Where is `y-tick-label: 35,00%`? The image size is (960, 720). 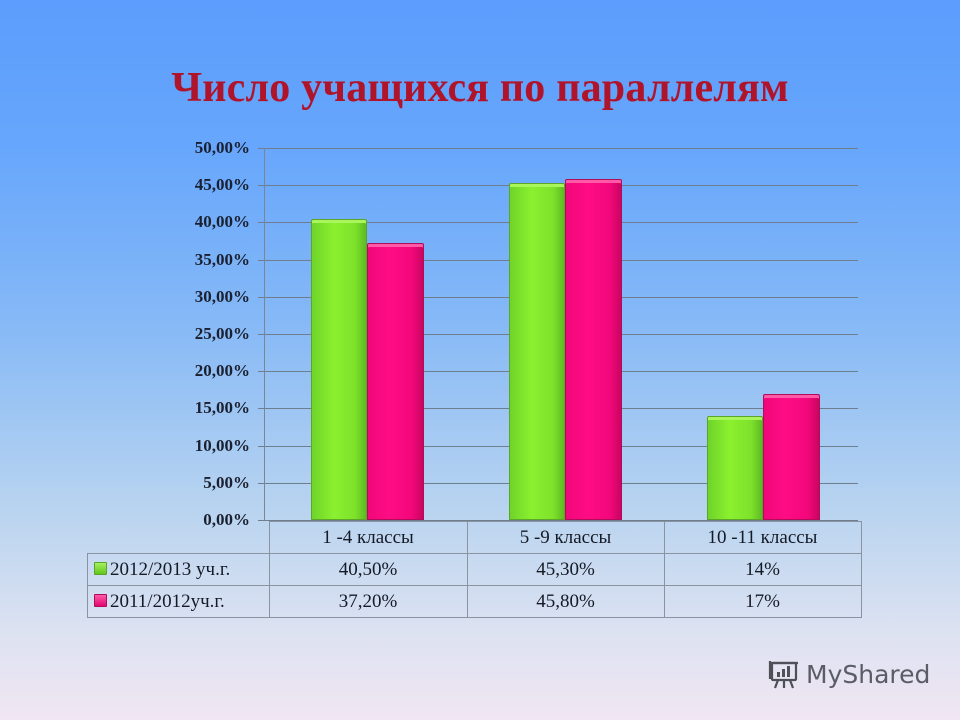 y-tick-label: 35,00% is located at coordinates (222, 259).